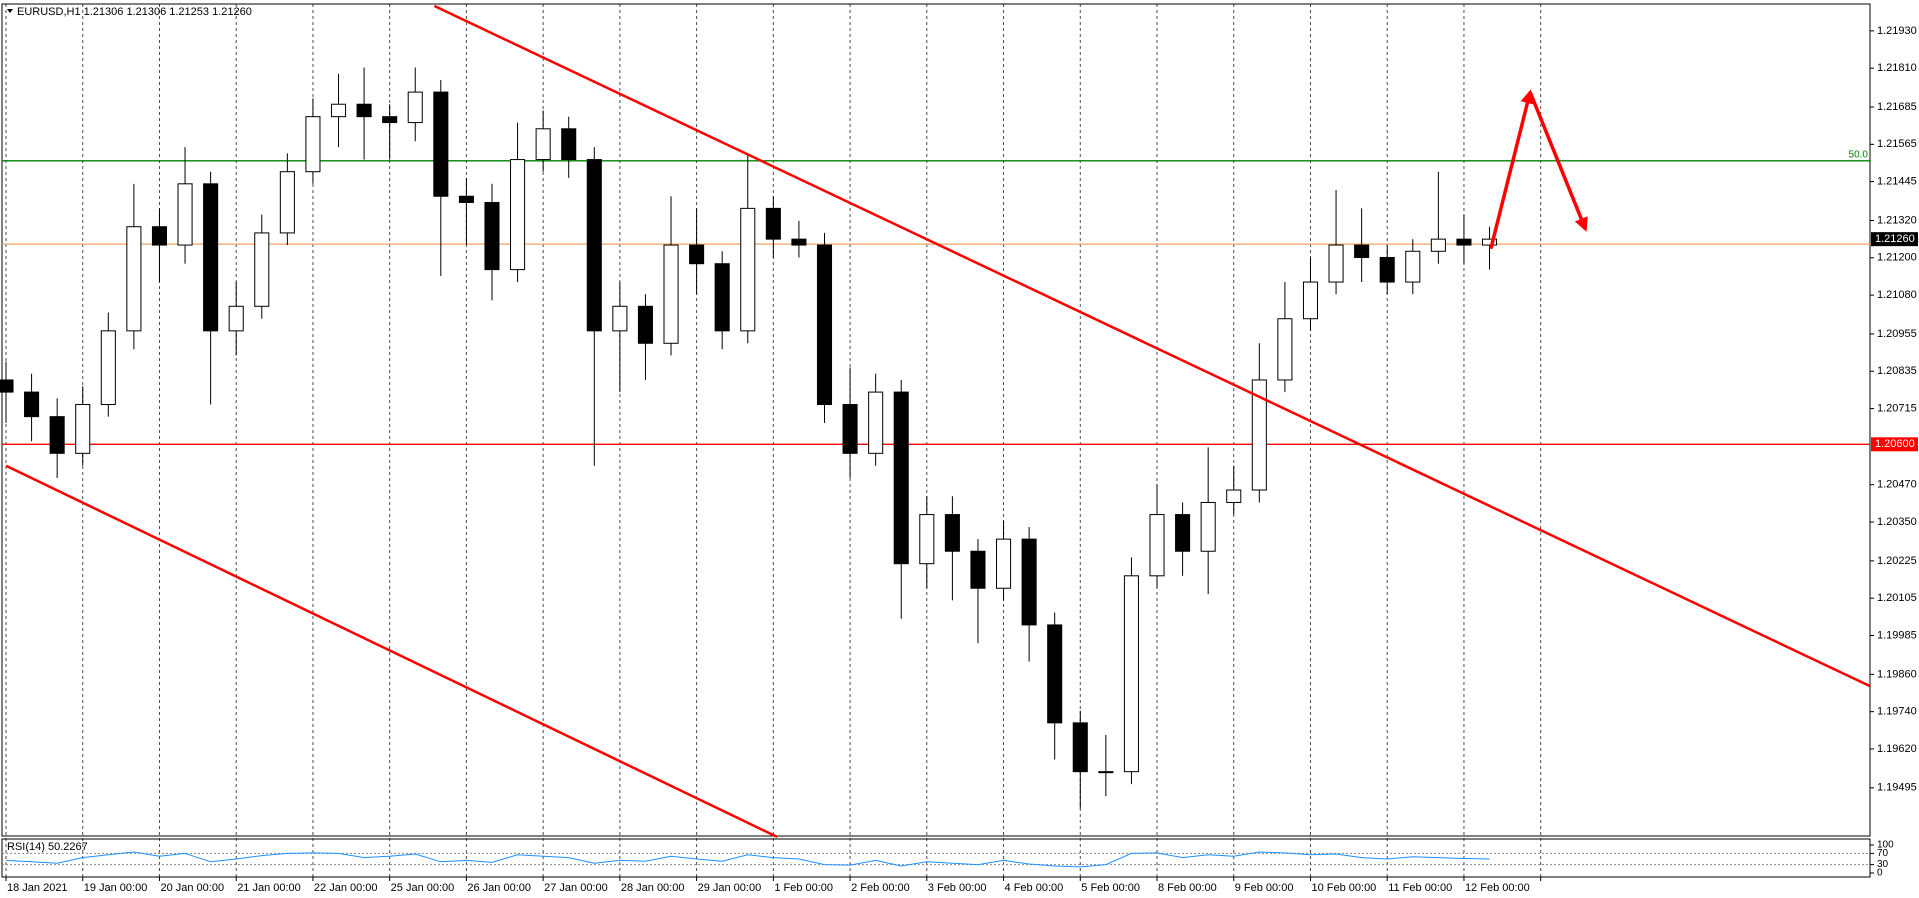 This screenshot has height=898, width=1919. What do you see at coordinates (1897, 295) in the screenshot?
I see `y-tick-label: 1.21080` at bounding box center [1897, 295].